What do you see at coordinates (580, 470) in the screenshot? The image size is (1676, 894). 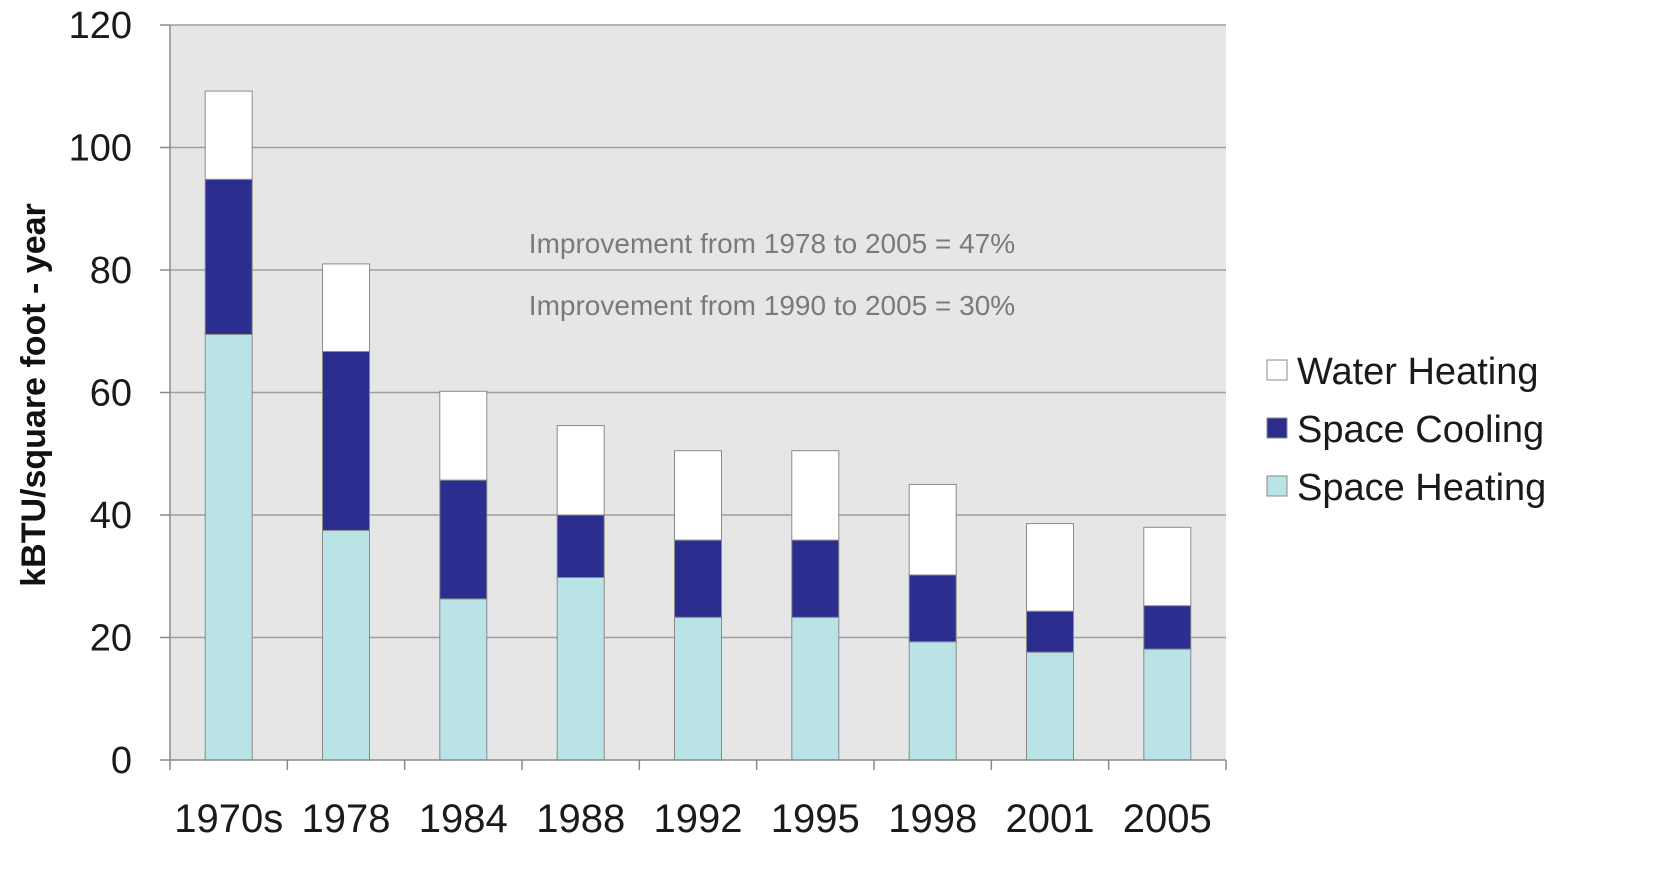 I see `bar-water-heating-1988` at bounding box center [580, 470].